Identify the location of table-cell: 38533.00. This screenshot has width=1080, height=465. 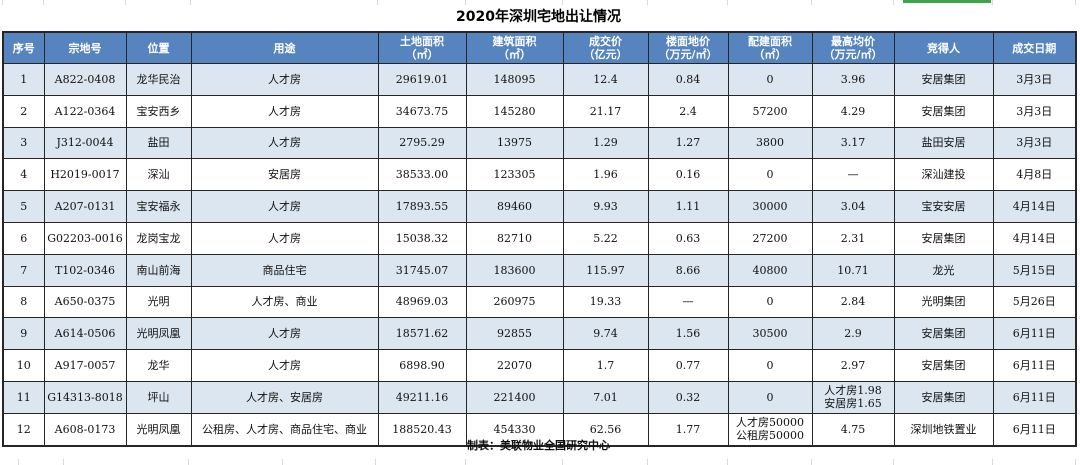
(422, 175).